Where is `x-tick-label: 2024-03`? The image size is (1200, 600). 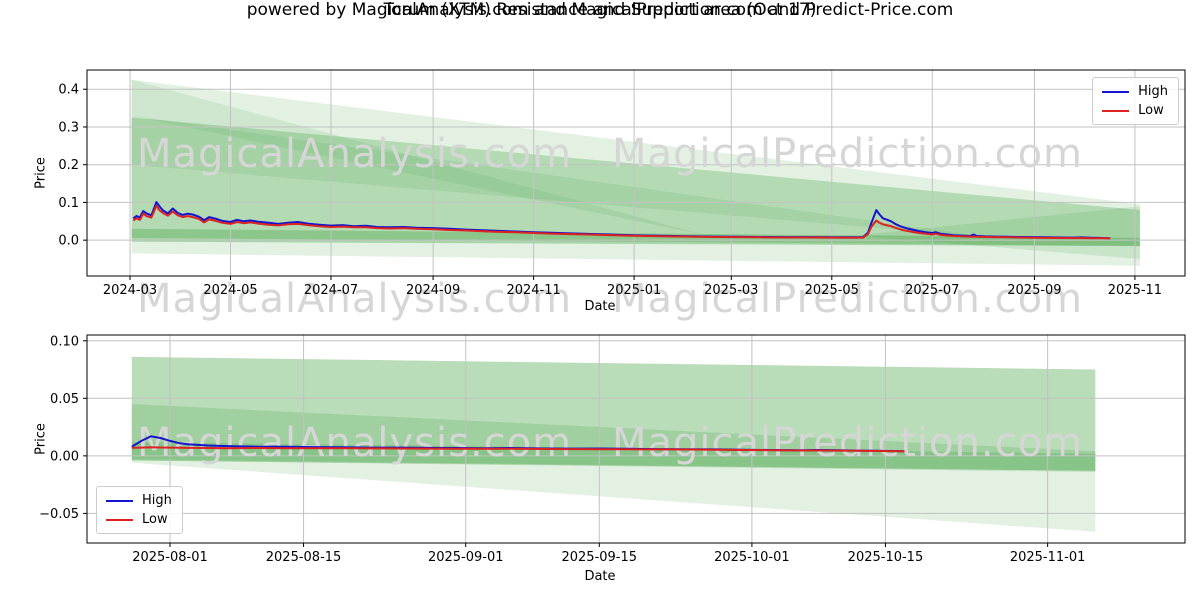
x-tick-label: 2024-03 is located at coordinates (130, 290).